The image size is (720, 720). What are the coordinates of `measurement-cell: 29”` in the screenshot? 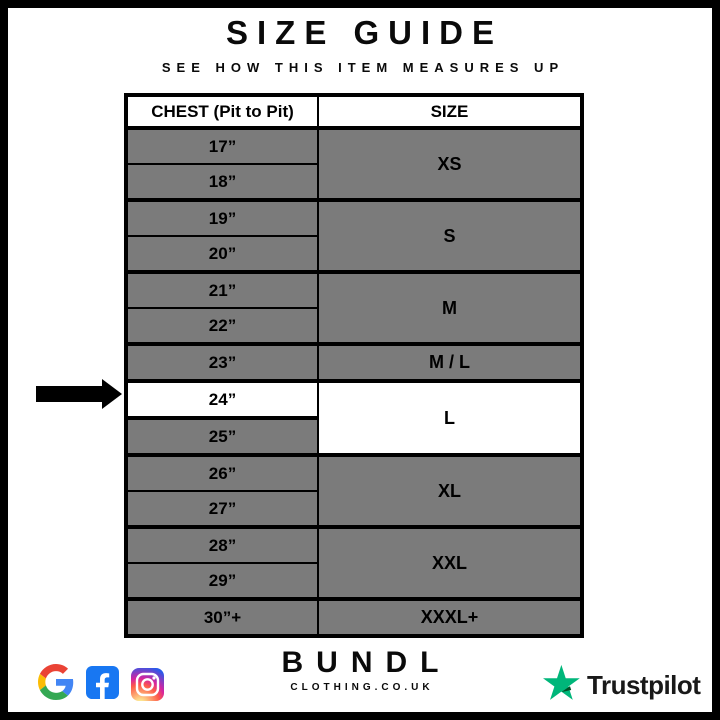 It's located at (222, 581).